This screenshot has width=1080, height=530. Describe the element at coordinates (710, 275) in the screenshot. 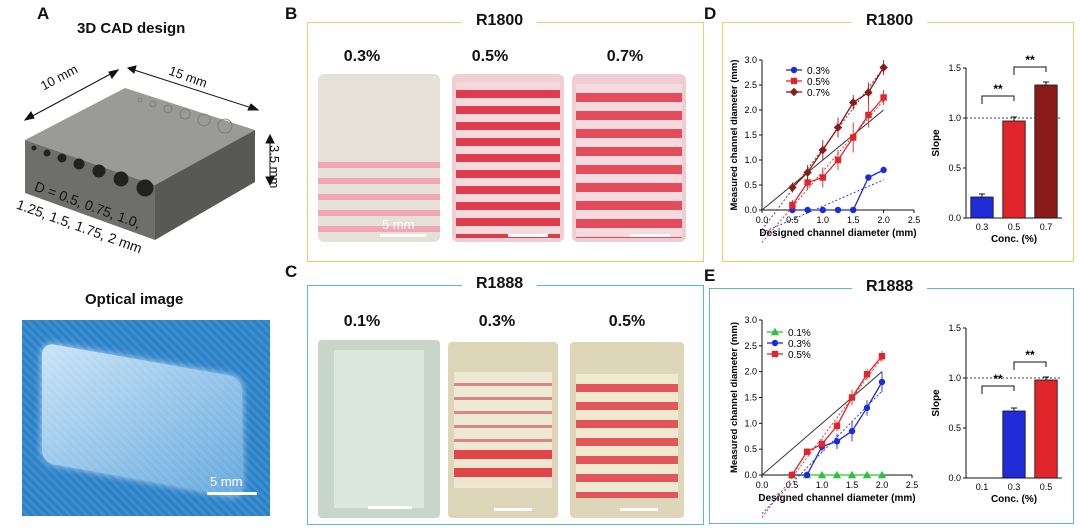

I see `panel-e-letter: E` at that location.